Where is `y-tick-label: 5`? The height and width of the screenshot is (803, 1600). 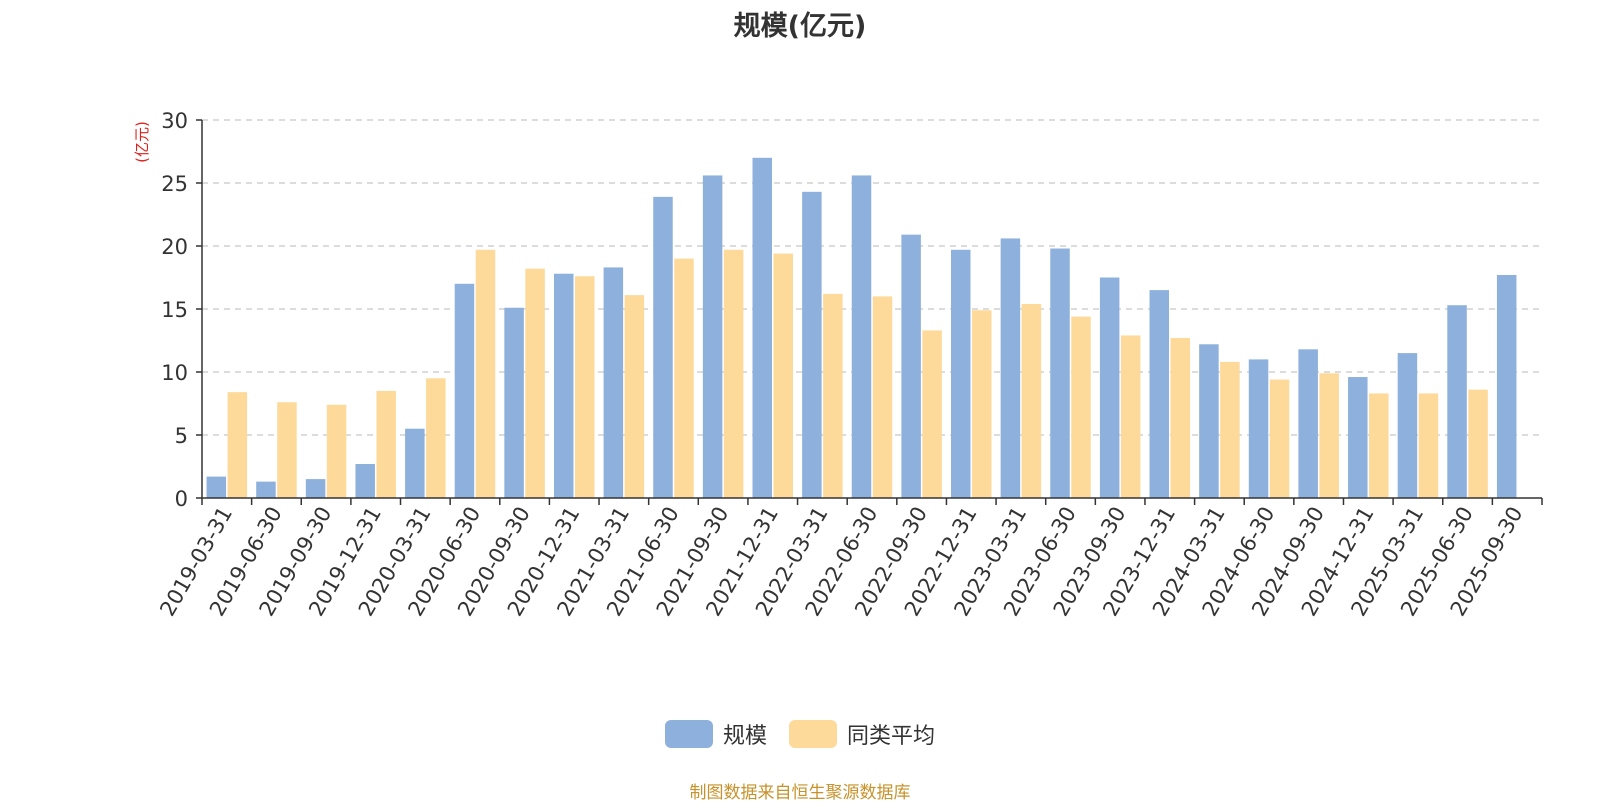 y-tick-label: 5 is located at coordinates (181, 436).